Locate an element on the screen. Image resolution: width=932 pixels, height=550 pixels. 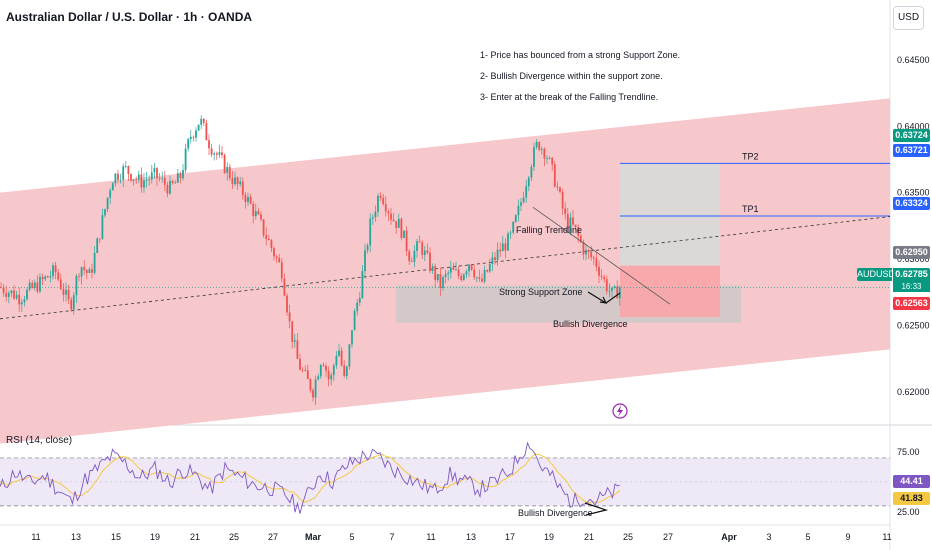
x-tick-label: 13 is located at coordinates (471, 537).